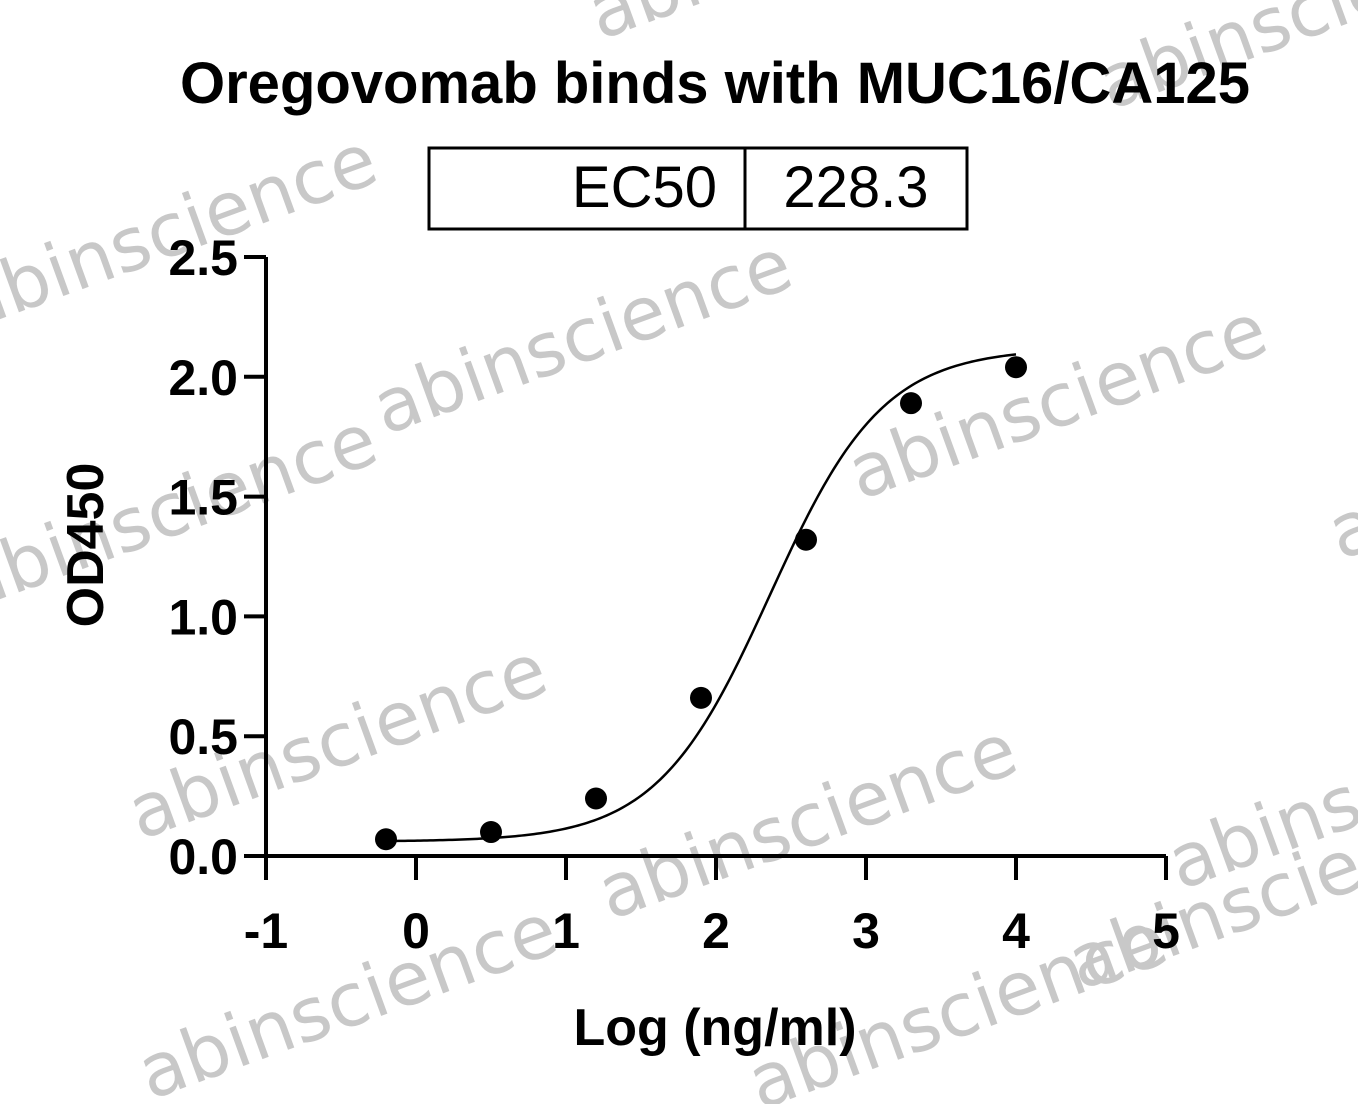 The height and width of the screenshot is (1104, 1358). Describe the element at coordinates (203, 378) in the screenshot. I see `y-tick-label: 2.0` at that location.